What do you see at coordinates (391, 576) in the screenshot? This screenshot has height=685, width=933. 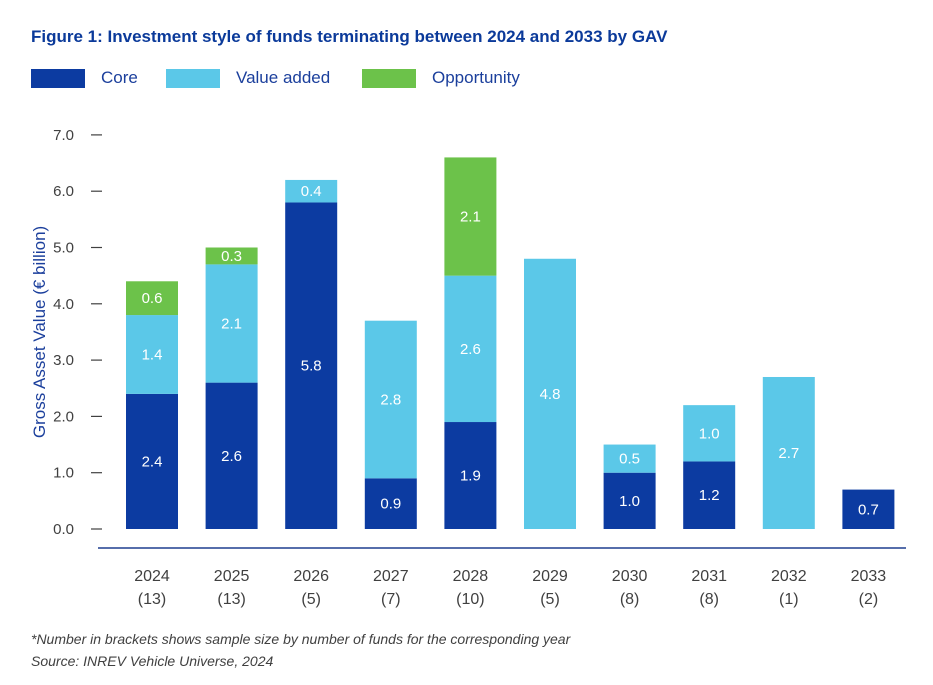 I see `x-tick-label-year: 2027` at bounding box center [391, 576].